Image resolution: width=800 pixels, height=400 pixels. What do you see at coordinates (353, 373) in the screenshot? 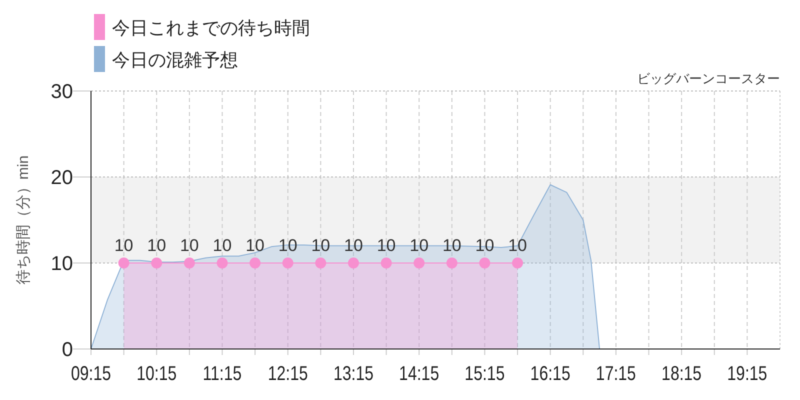
I see `x-tick-label: 13:15` at bounding box center [353, 373].